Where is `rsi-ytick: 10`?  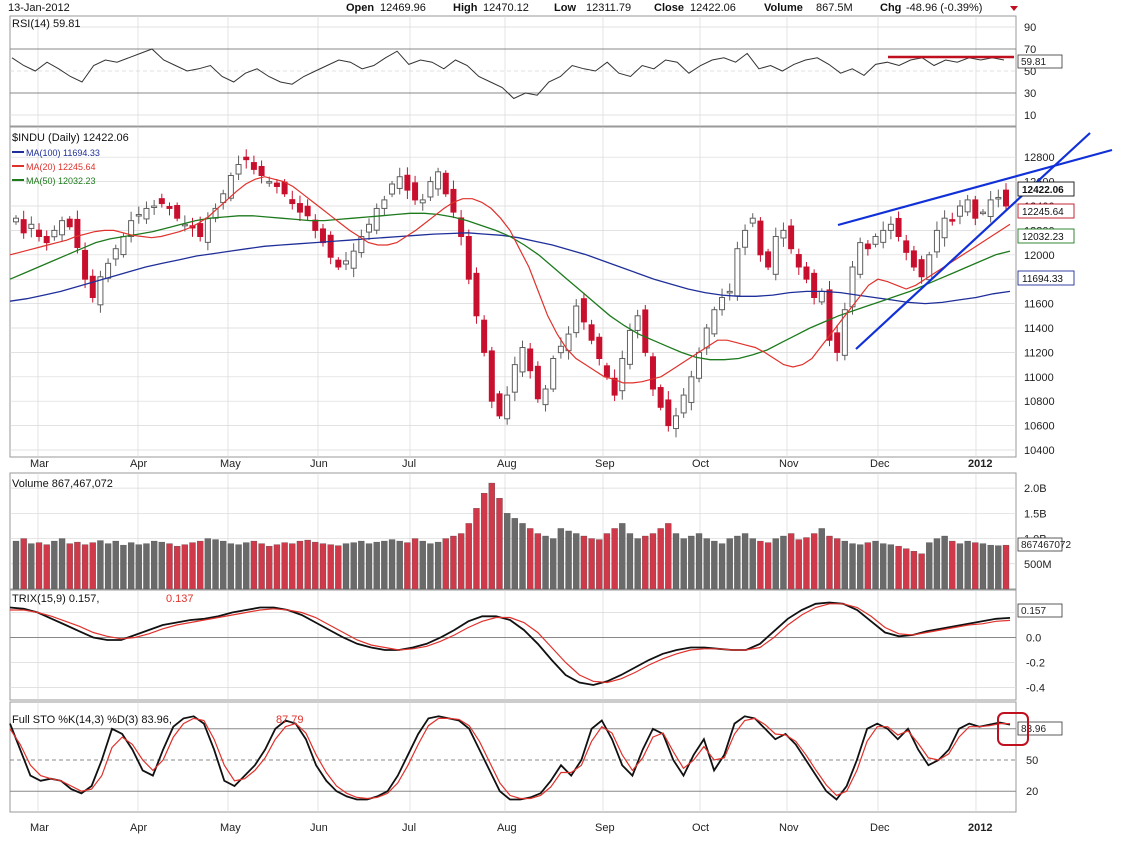 rsi-ytick: 10 is located at coordinates (1030, 116).